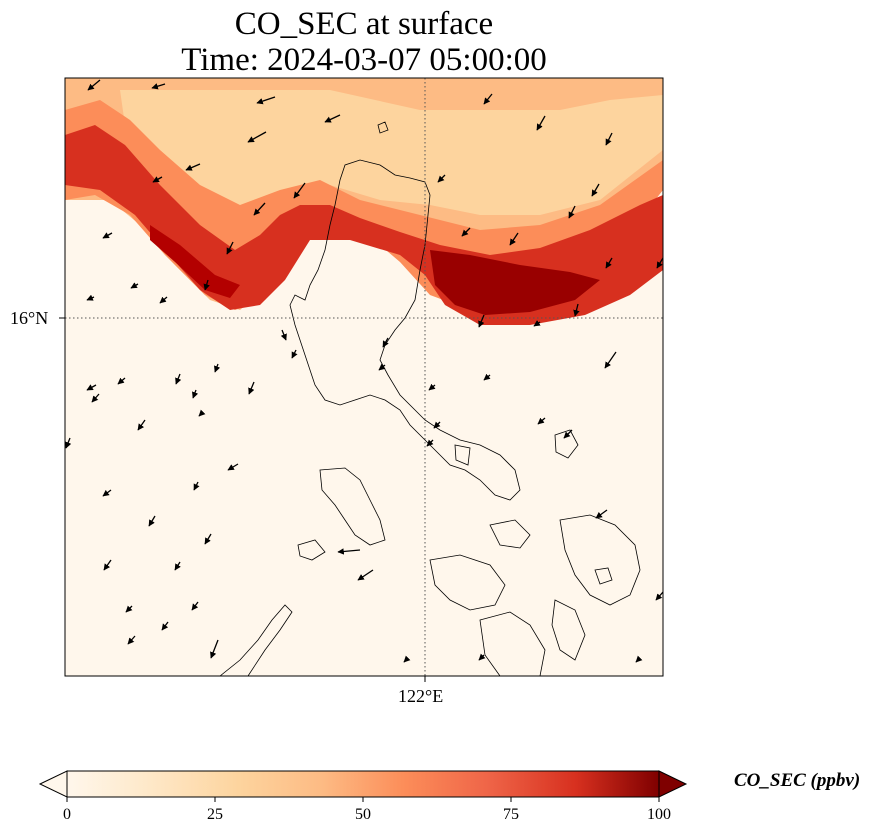  Describe the element at coordinates (510, 534) in the screenshot. I see `masbate-coast` at that location.